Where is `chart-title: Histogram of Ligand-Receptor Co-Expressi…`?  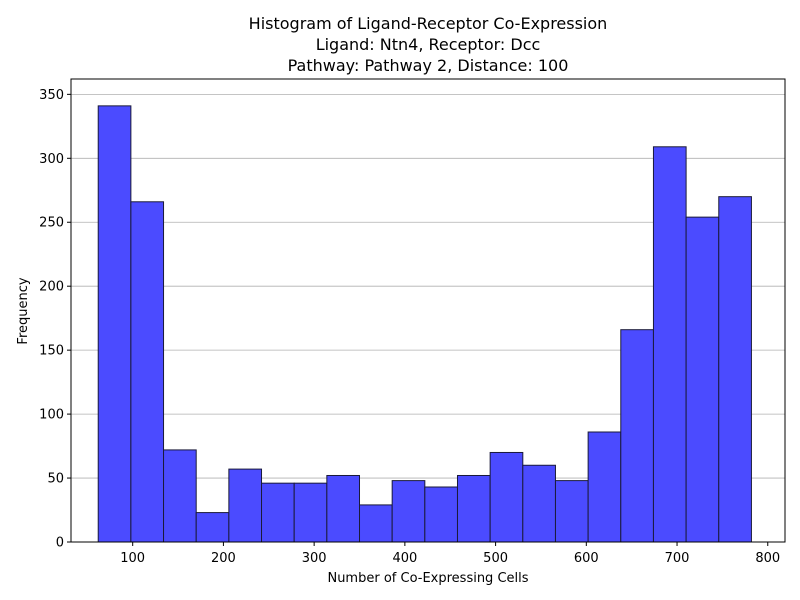
chart-title: Histogram of Ligand-Receptor Co-Expressi… is located at coordinates (428, 44).